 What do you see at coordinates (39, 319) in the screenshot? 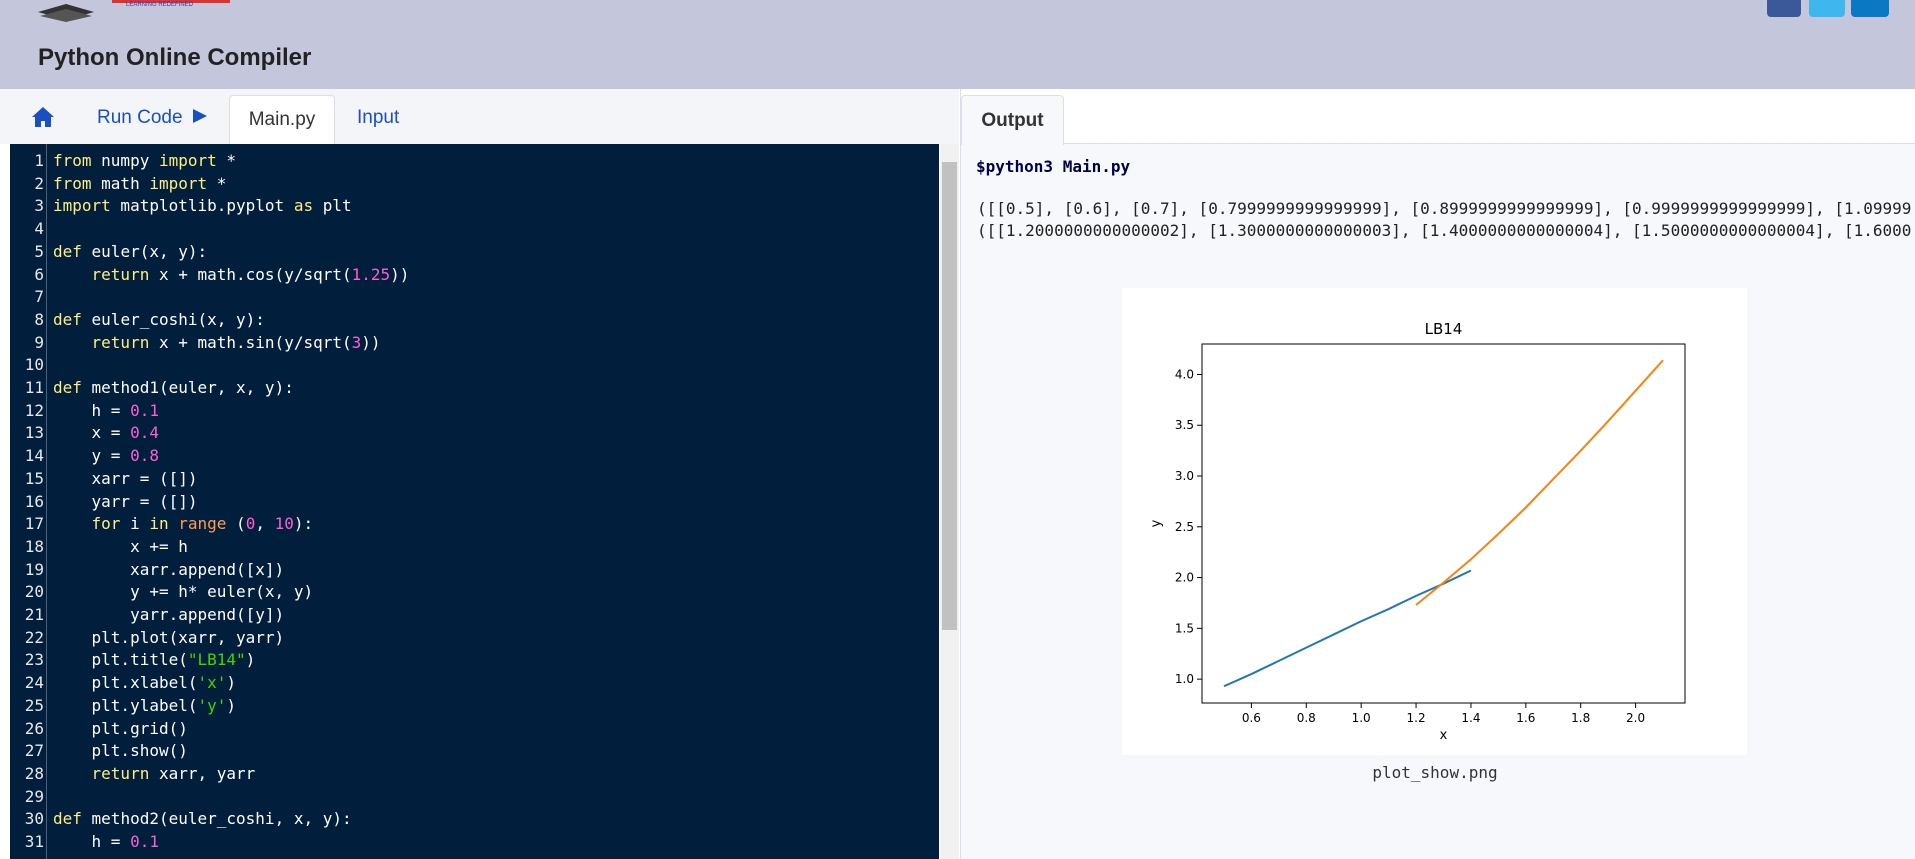
I see `line-number: 8` at bounding box center [39, 319].